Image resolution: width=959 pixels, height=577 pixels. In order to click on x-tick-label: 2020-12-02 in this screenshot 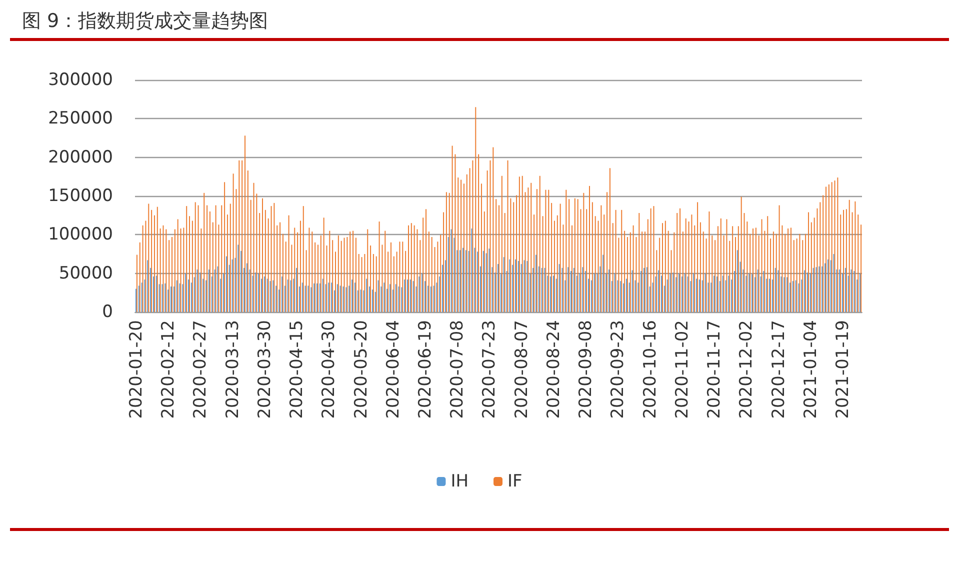, I will do `click(746, 369)`.